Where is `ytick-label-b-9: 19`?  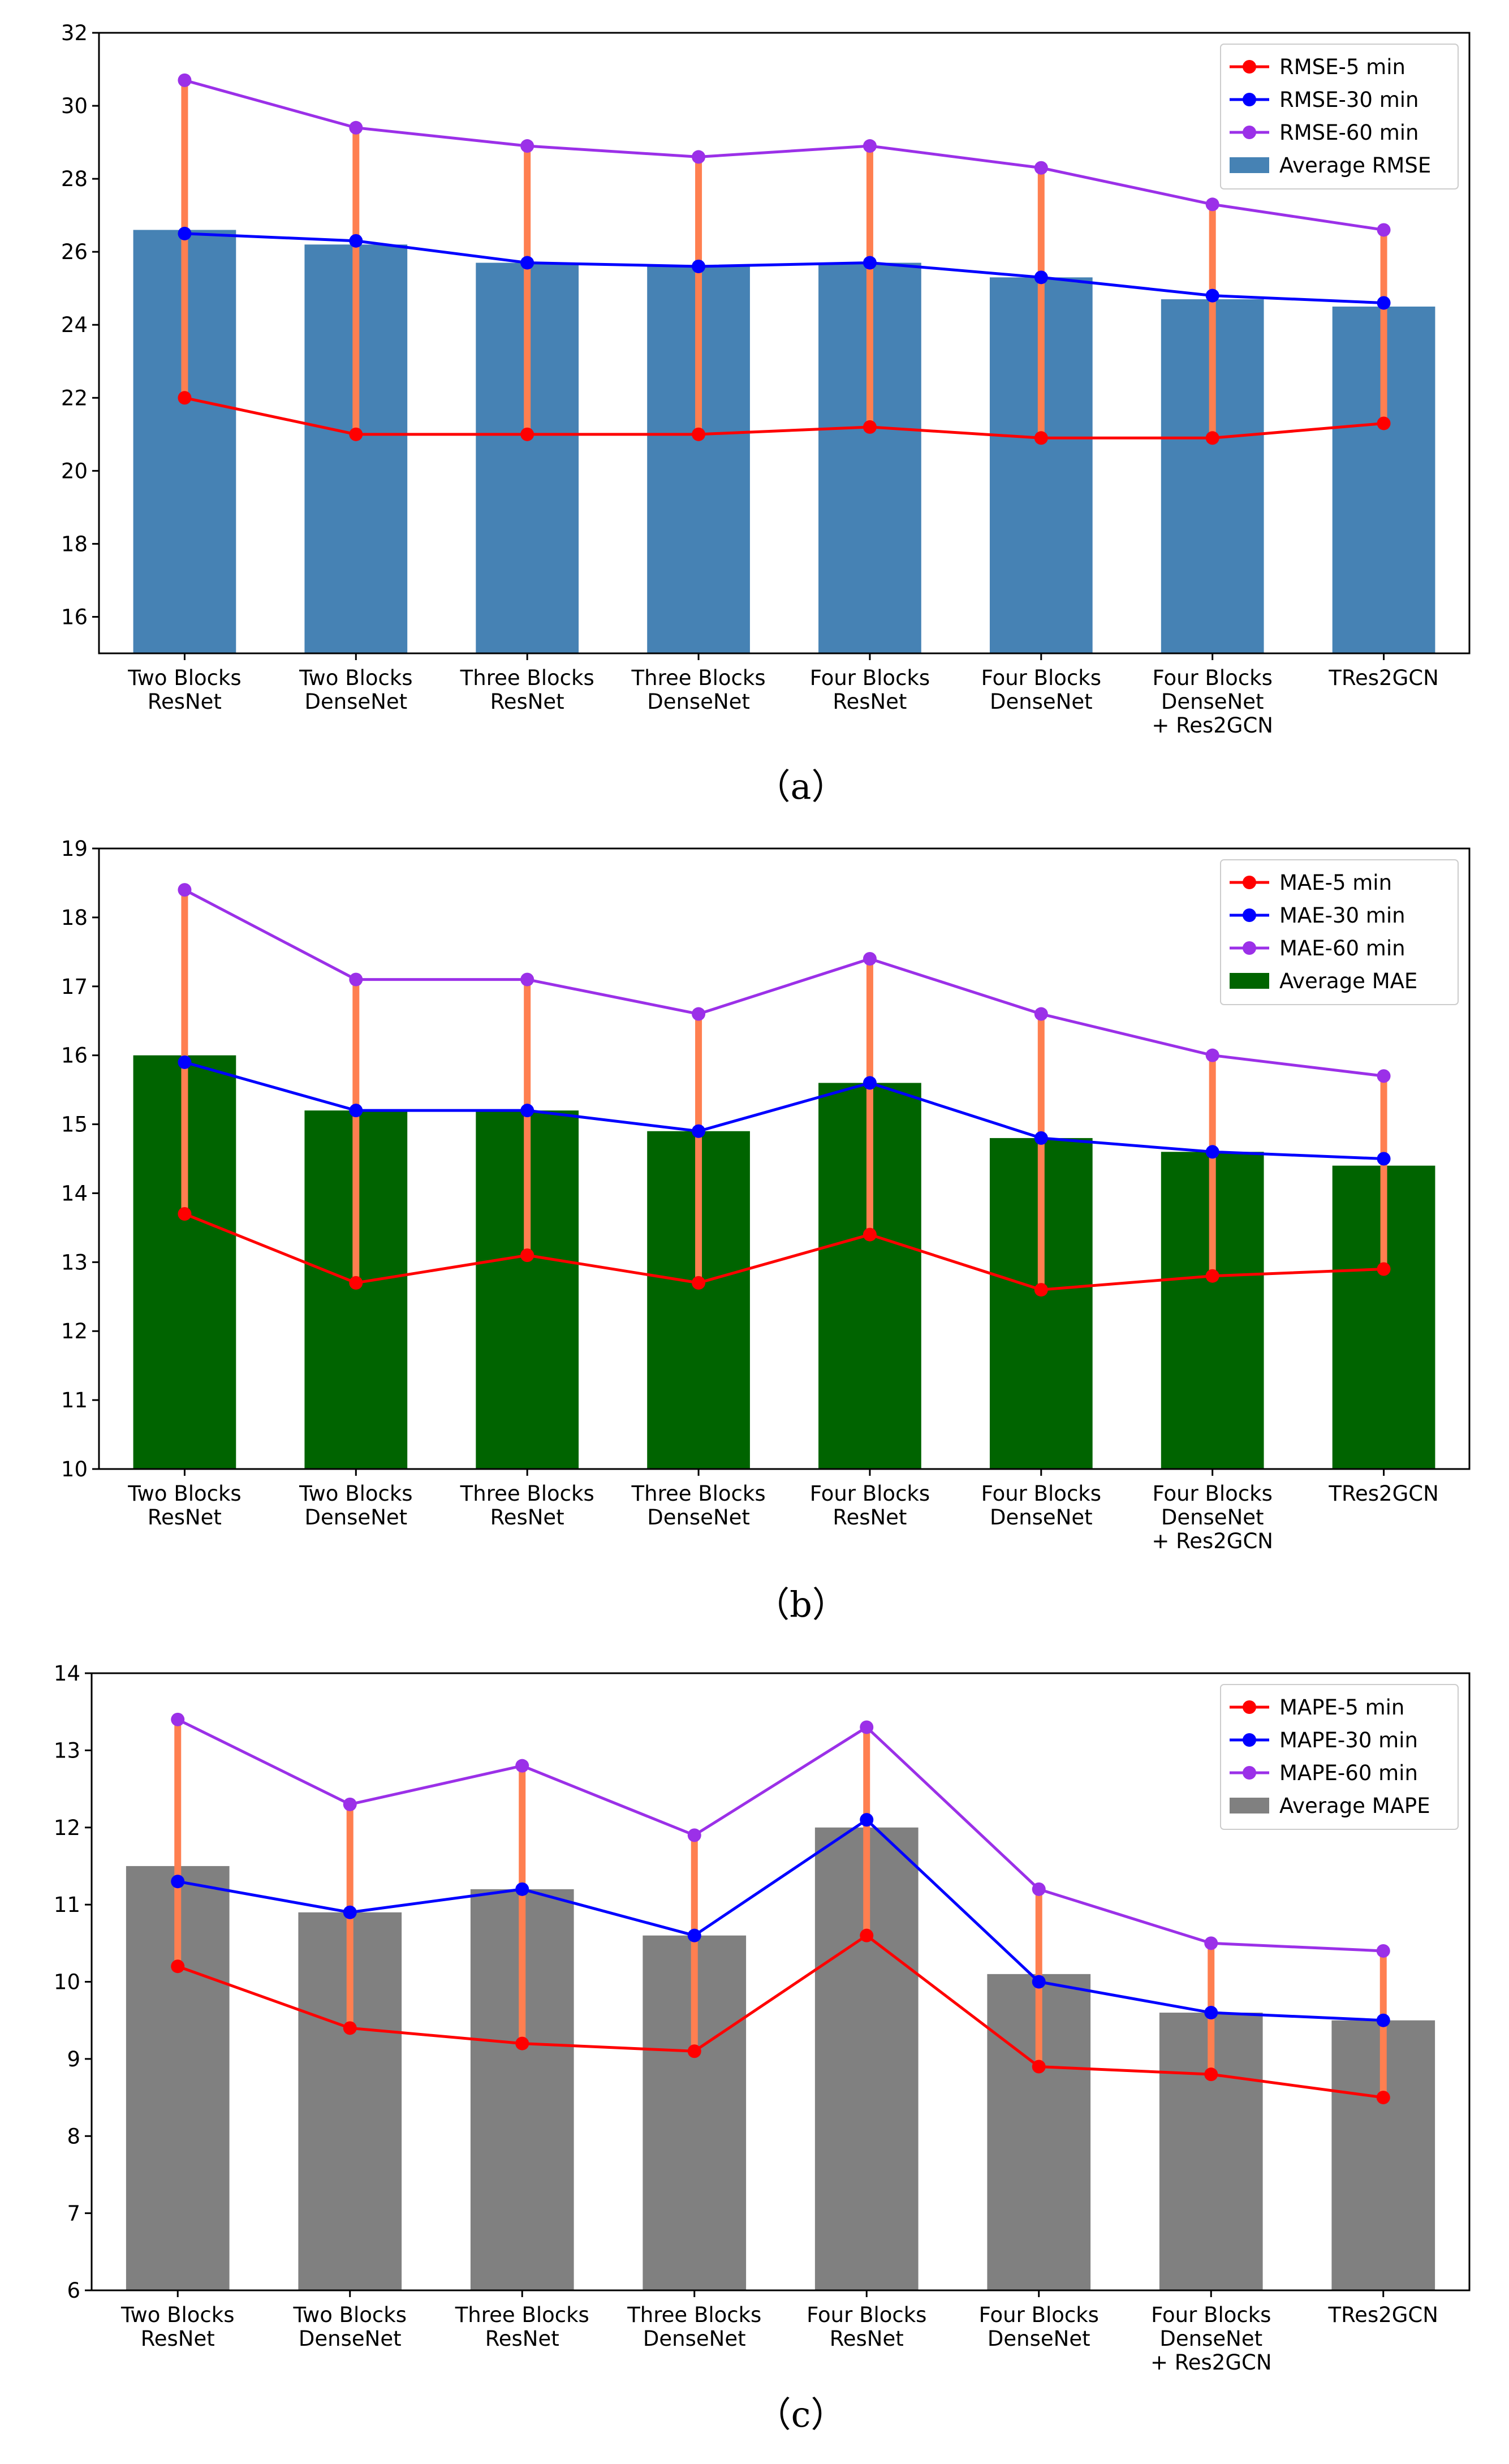 ytick-label-b-9: 19 is located at coordinates (74, 849).